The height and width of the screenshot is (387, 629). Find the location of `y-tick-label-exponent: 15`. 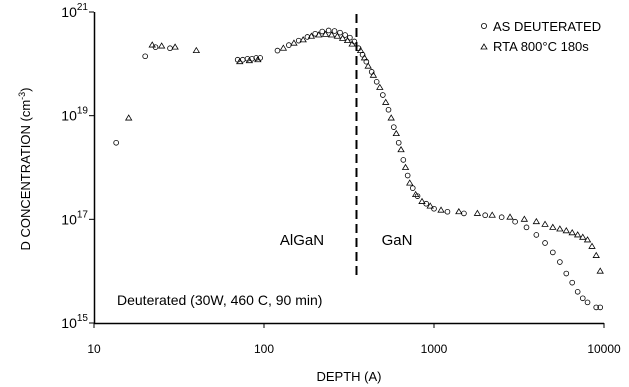

y-tick-label-exponent: 15 is located at coordinates (83, 318).